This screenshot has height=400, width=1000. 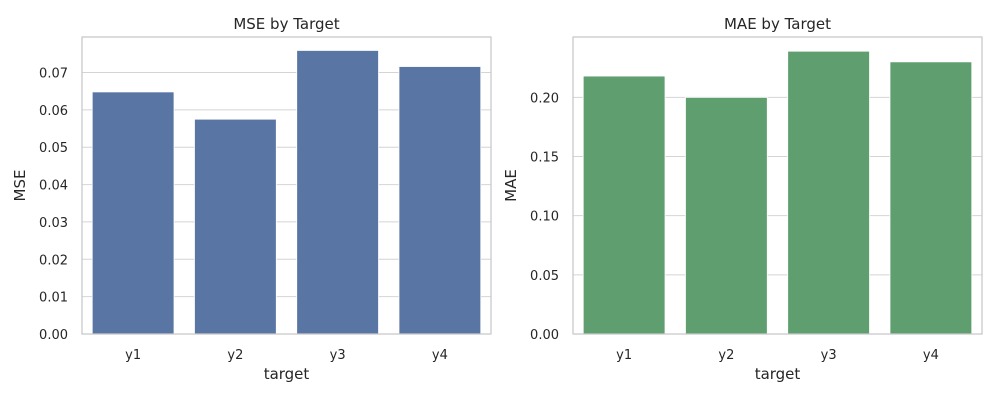 I want to click on y-tick-label: 0.07, so click(x=53, y=73).